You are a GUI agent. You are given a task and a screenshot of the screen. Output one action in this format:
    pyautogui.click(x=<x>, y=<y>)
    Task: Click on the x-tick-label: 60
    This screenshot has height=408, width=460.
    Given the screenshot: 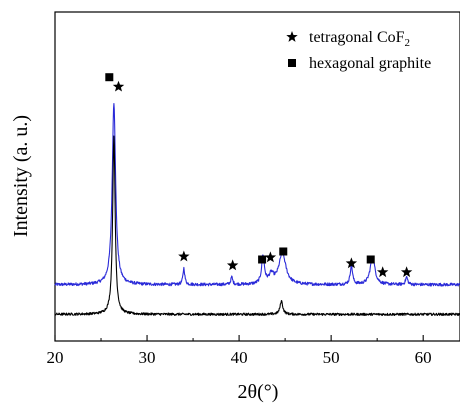 What is the action you would take?
    pyautogui.click(x=423, y=357)
    